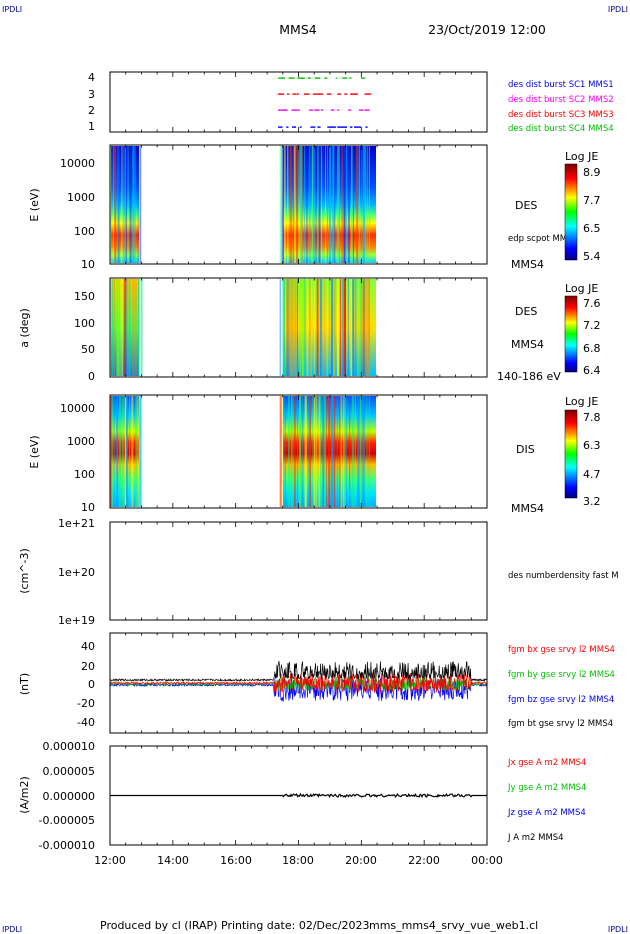 The height and width of the screenshot is (934, 630). Describe the element at coordinates (91, 684) in the screenshot. I see `bfield-ytick-0: 0` at that location.